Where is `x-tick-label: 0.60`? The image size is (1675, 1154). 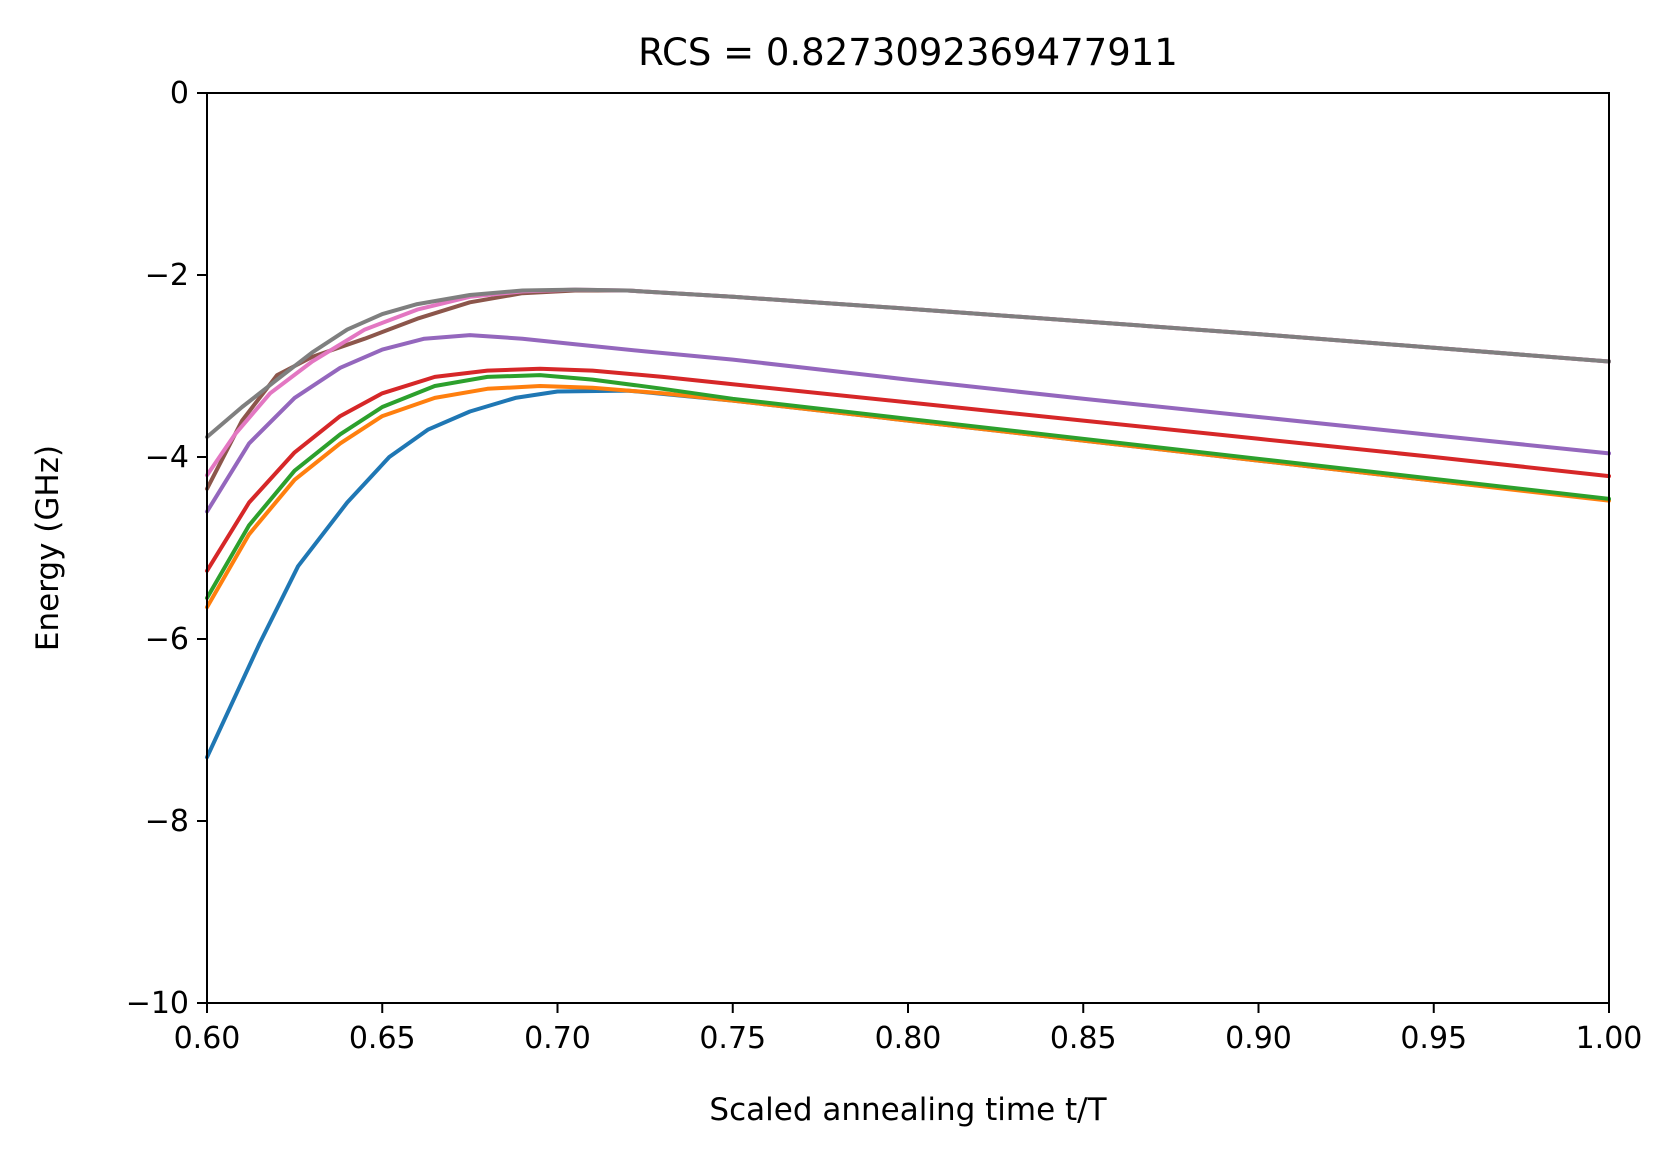 x-tick-label: 0.60 is located at coordinates (207, 1038).